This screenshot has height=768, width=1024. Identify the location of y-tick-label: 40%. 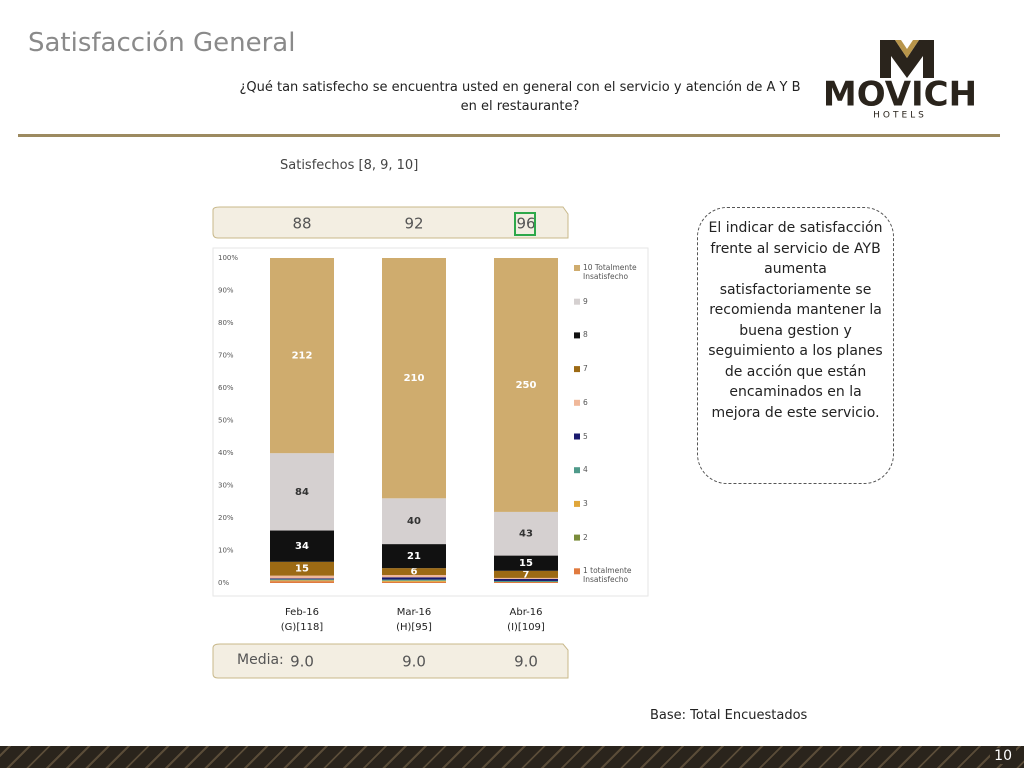
(226, 453).